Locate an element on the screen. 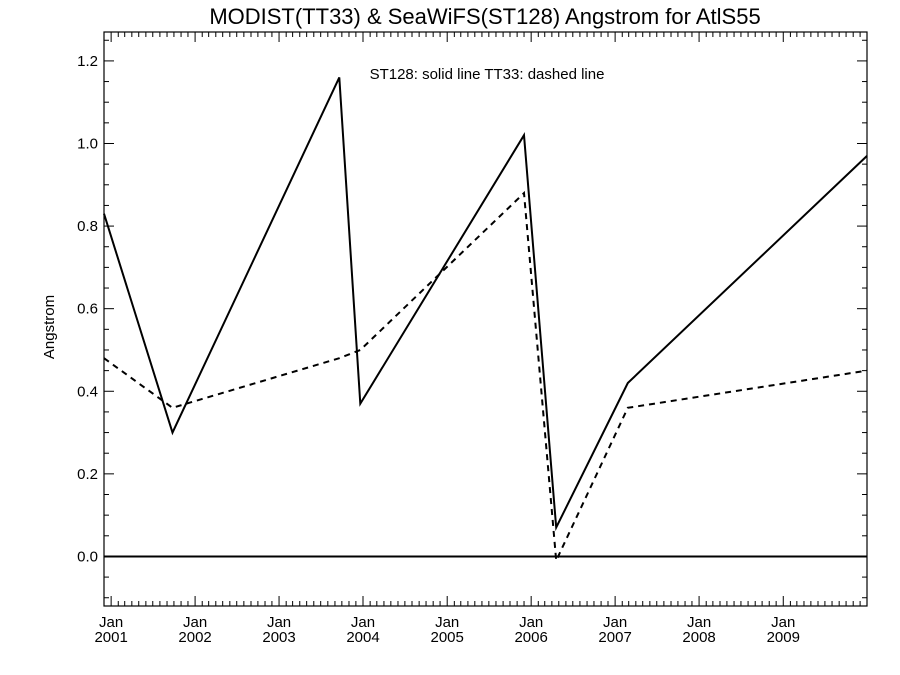 The image size is (900, 675). x-tick-year: 2003 is located at coordinates (278, 637).